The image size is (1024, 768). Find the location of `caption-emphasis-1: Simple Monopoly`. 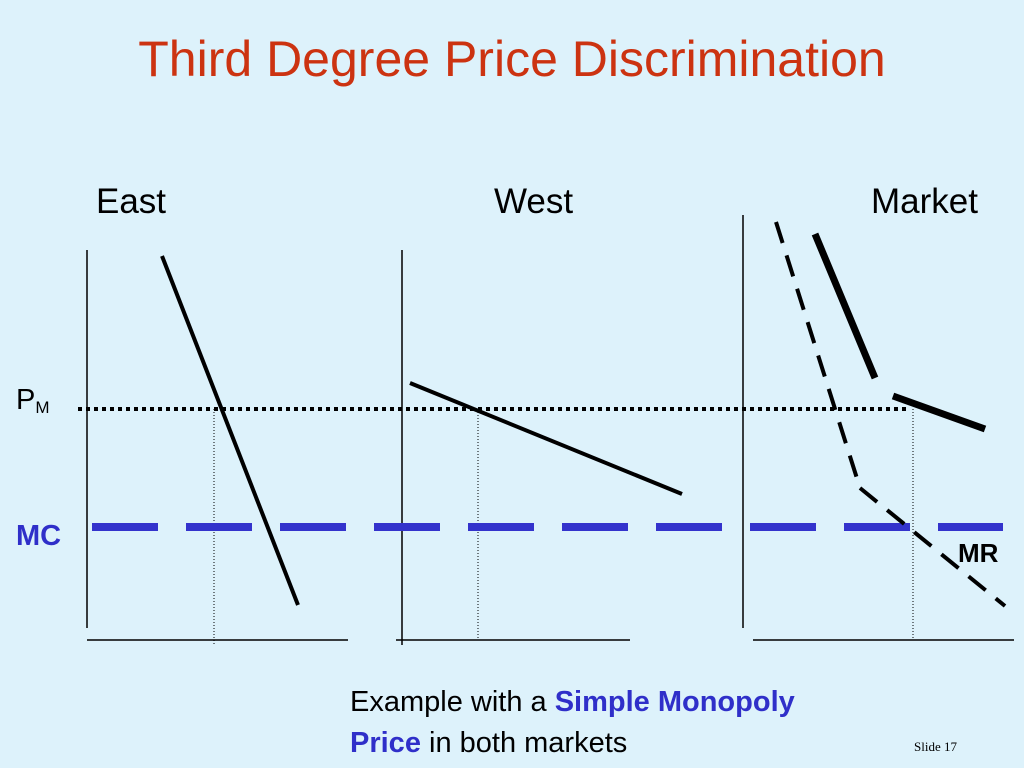

caption-emphasis-1: Simple Monopoly is located at coordinates (674, 702).